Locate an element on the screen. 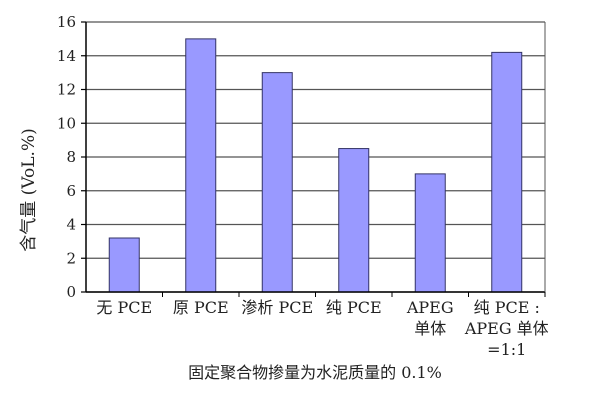 Image resolution: width=600 pixels, height=400 pixels. y-tick-label: 12 is located at coordinates (66, 90).